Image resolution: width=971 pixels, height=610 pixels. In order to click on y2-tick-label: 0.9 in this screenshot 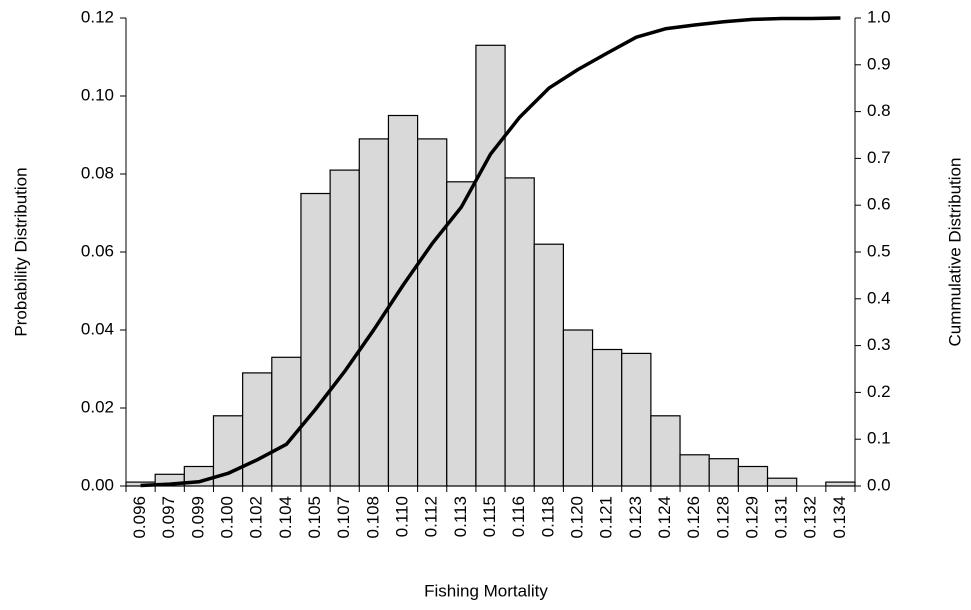, I will do `click(879, 63)`.